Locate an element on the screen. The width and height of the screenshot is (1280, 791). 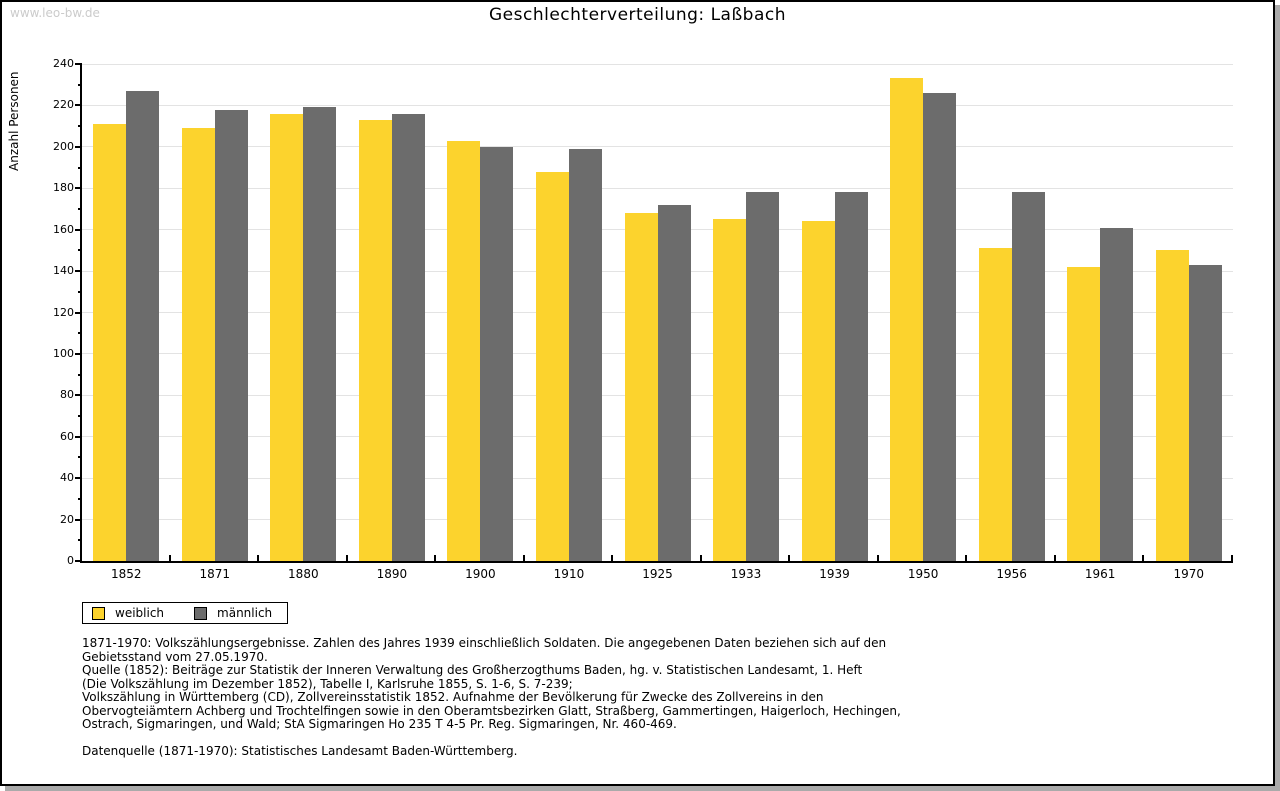
bar-männlich-1939 is located at coordinates (851, 376).